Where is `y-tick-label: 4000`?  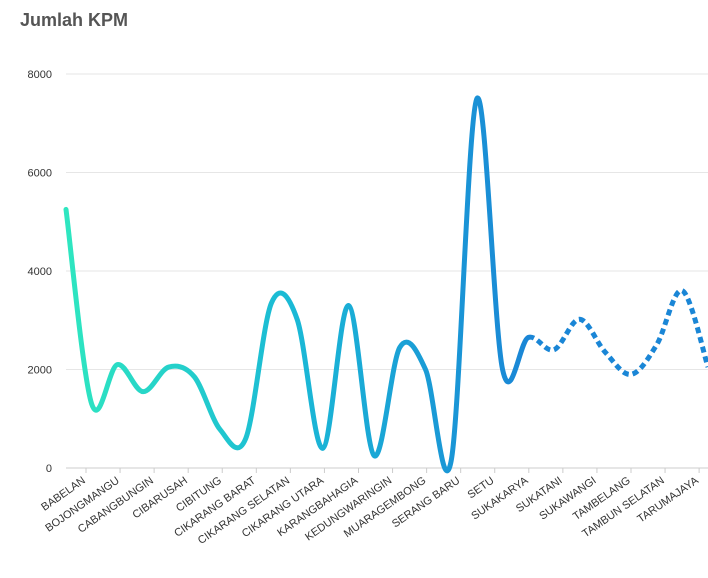
y-tick-label: 4000 is located at coordinates (40, 272).